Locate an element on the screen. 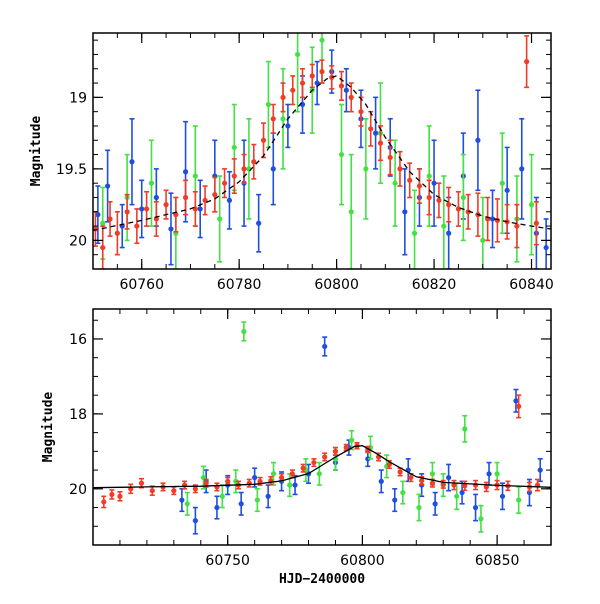 Image resolution: width=600 pixels, height=604 pixels. y-tick-label: 20 is located at coordinates (78, 490).